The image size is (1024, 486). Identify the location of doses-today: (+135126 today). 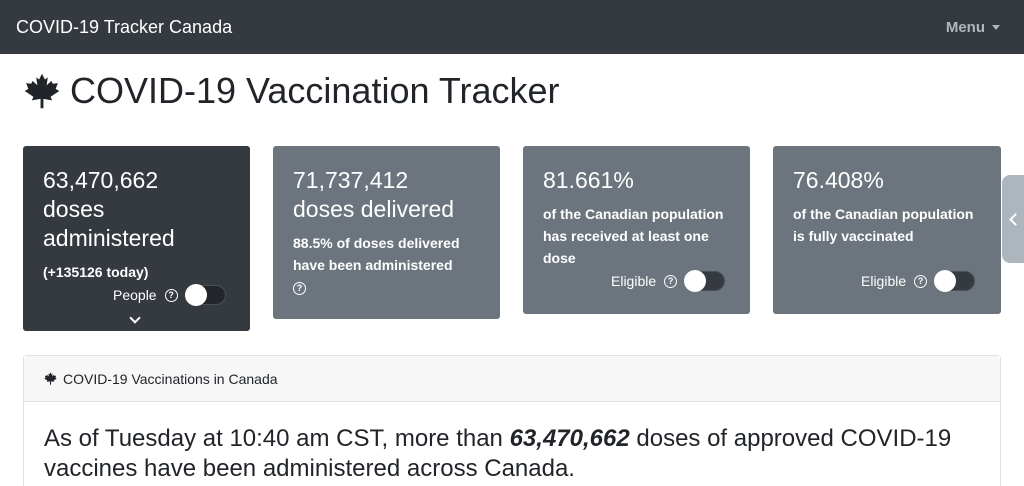
(96, 272).